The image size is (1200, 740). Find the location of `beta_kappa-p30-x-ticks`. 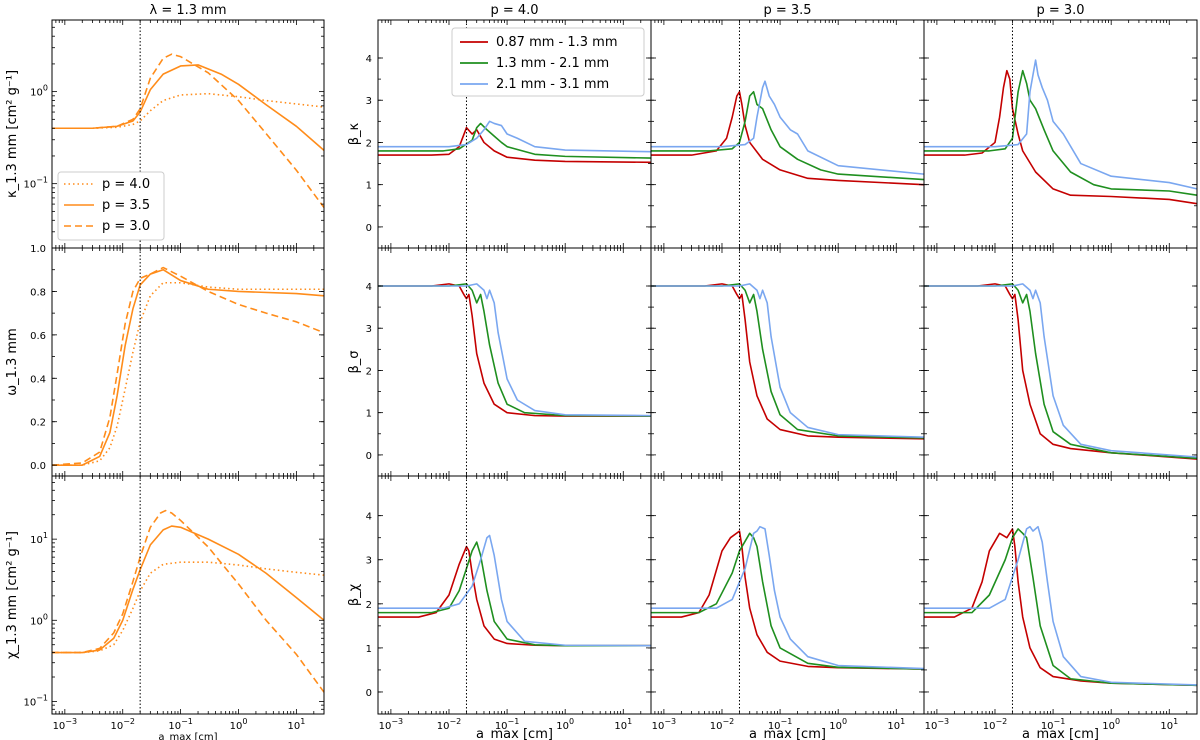

beta_kappa-p30-x-ticks is located at coordinates (1060, 134).